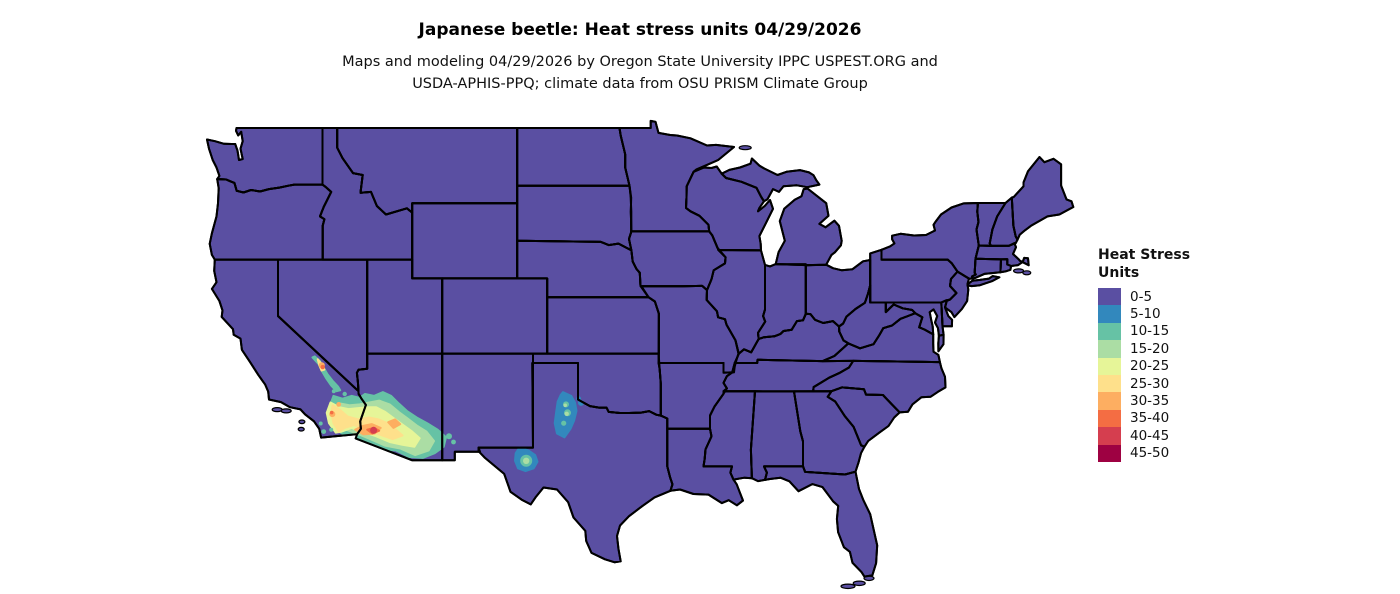 The width and height of the screenshot is (1400, 594). I want to click on state-wy, so click(465, 241).